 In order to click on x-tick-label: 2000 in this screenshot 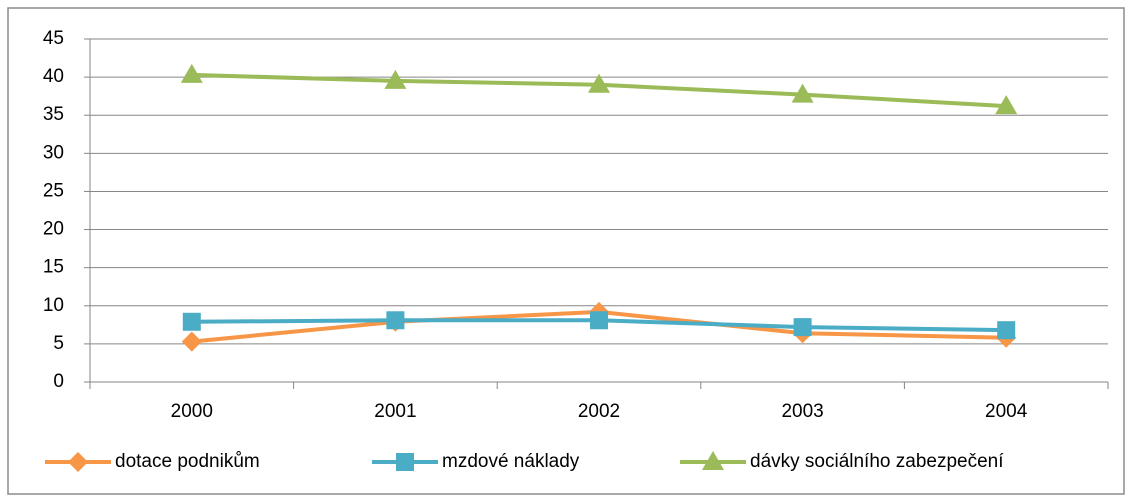, I will do `click(192, 411)`.